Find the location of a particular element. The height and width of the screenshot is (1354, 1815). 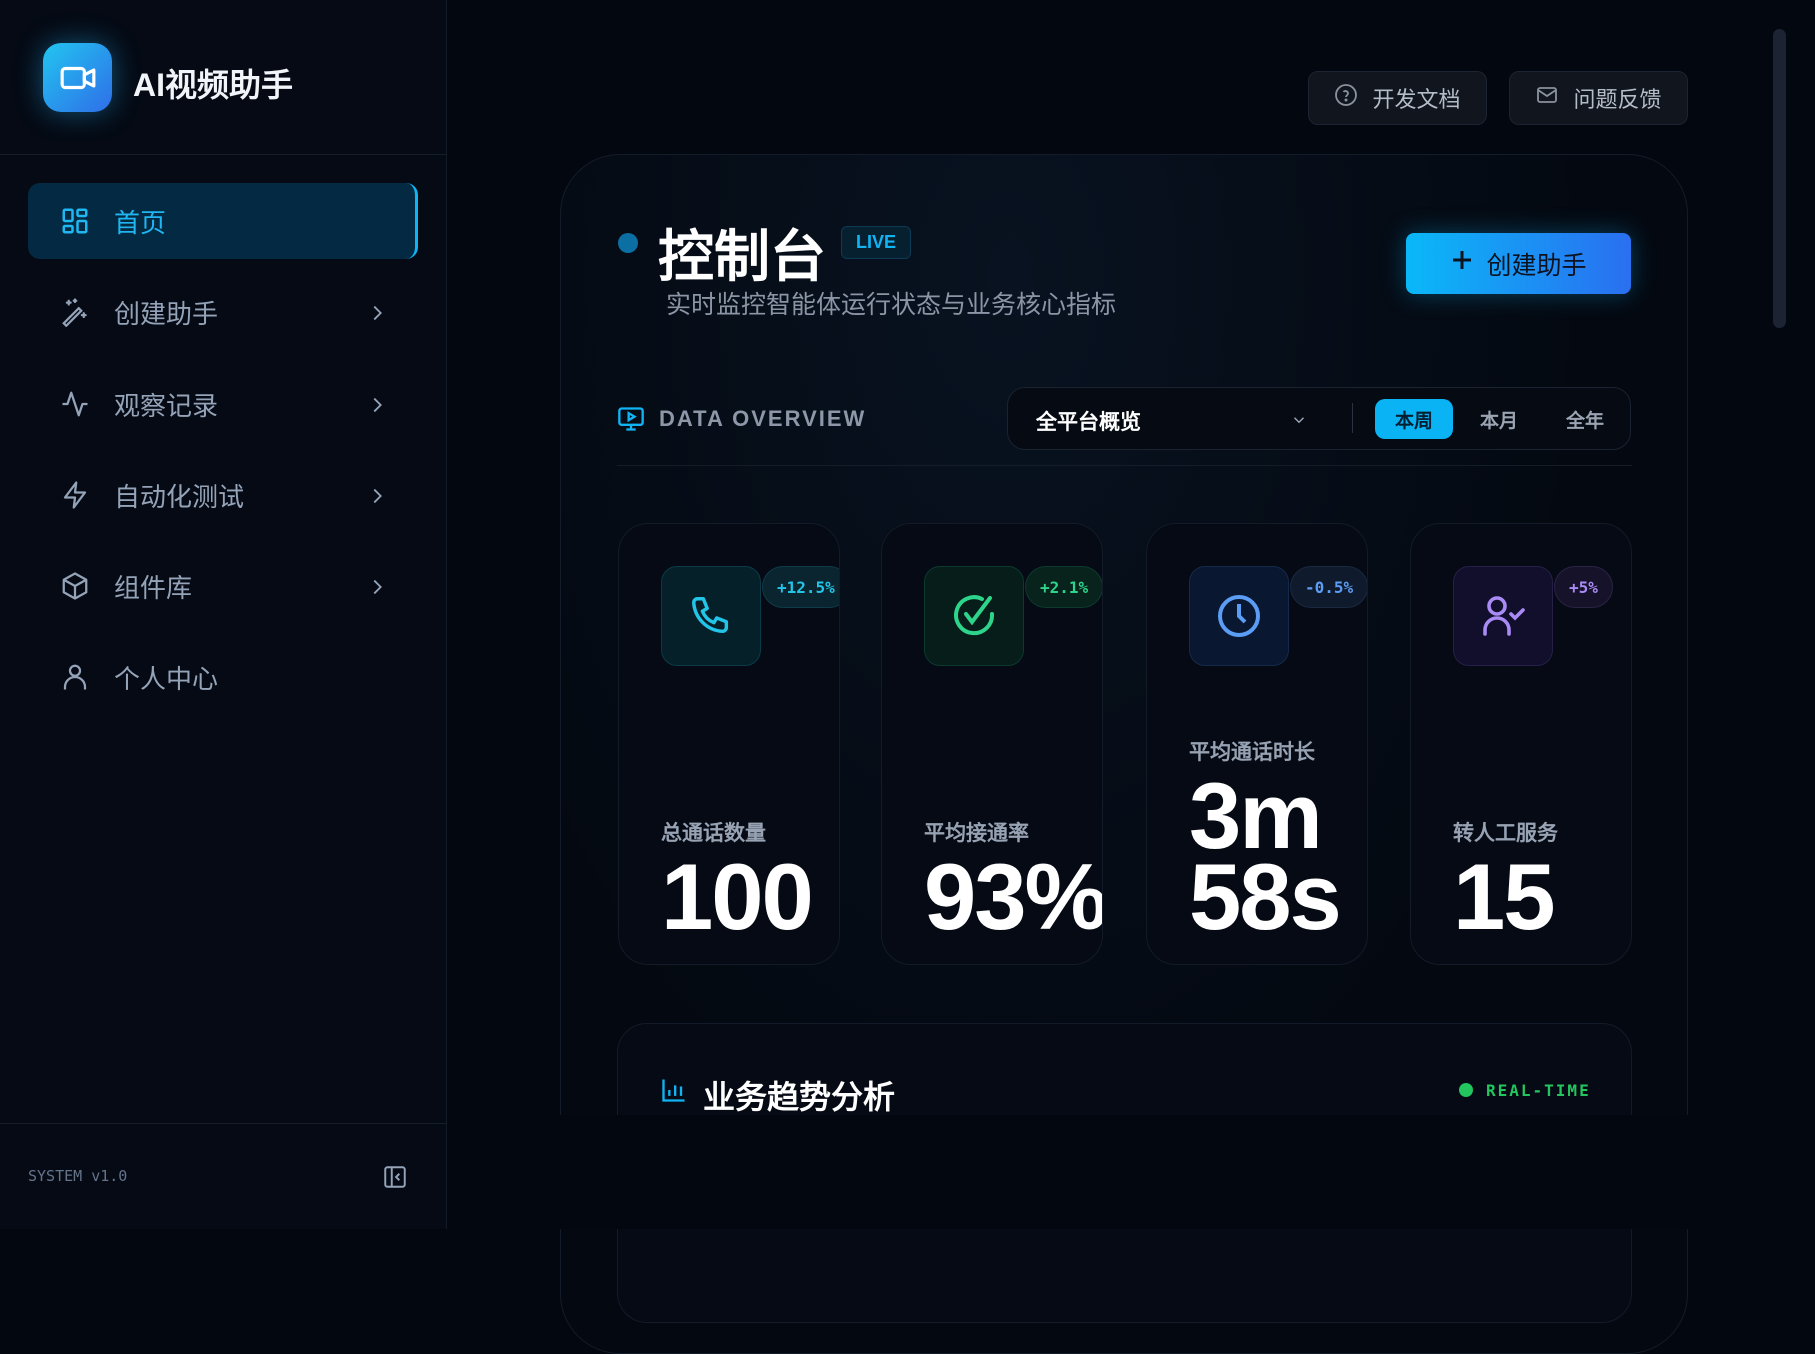

mail-icon is located at coordinates (1547, 98).